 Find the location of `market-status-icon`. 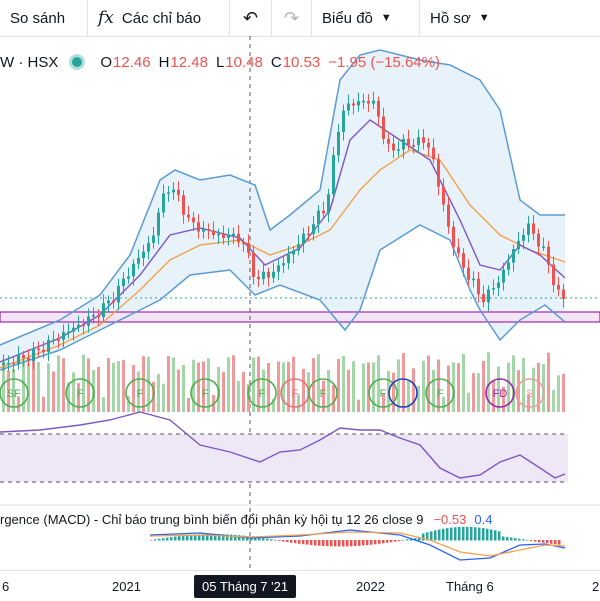

market-status-icon is located at coordinates (77, 62).